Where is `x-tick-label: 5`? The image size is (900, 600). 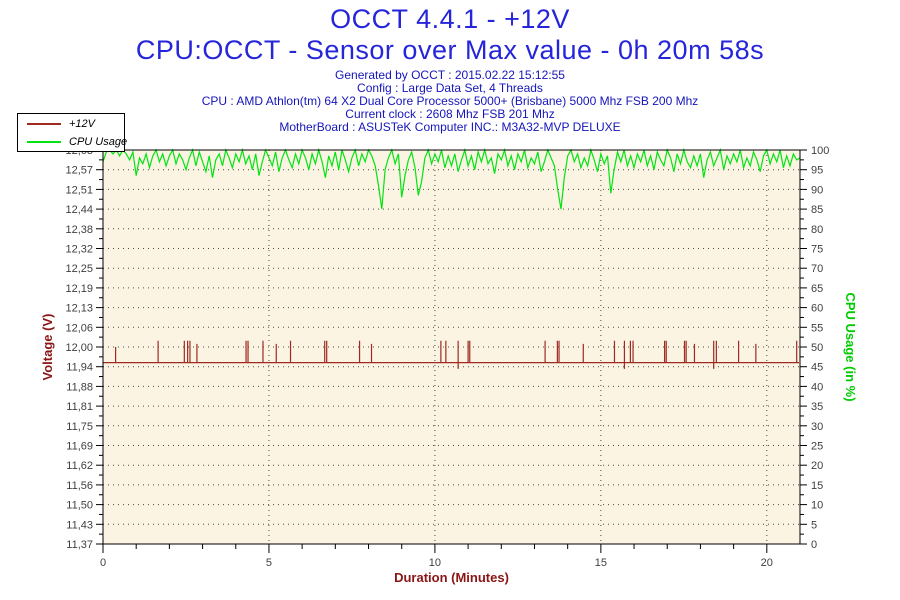 x-tick-label: 5 is located at coordinates (269, 563).